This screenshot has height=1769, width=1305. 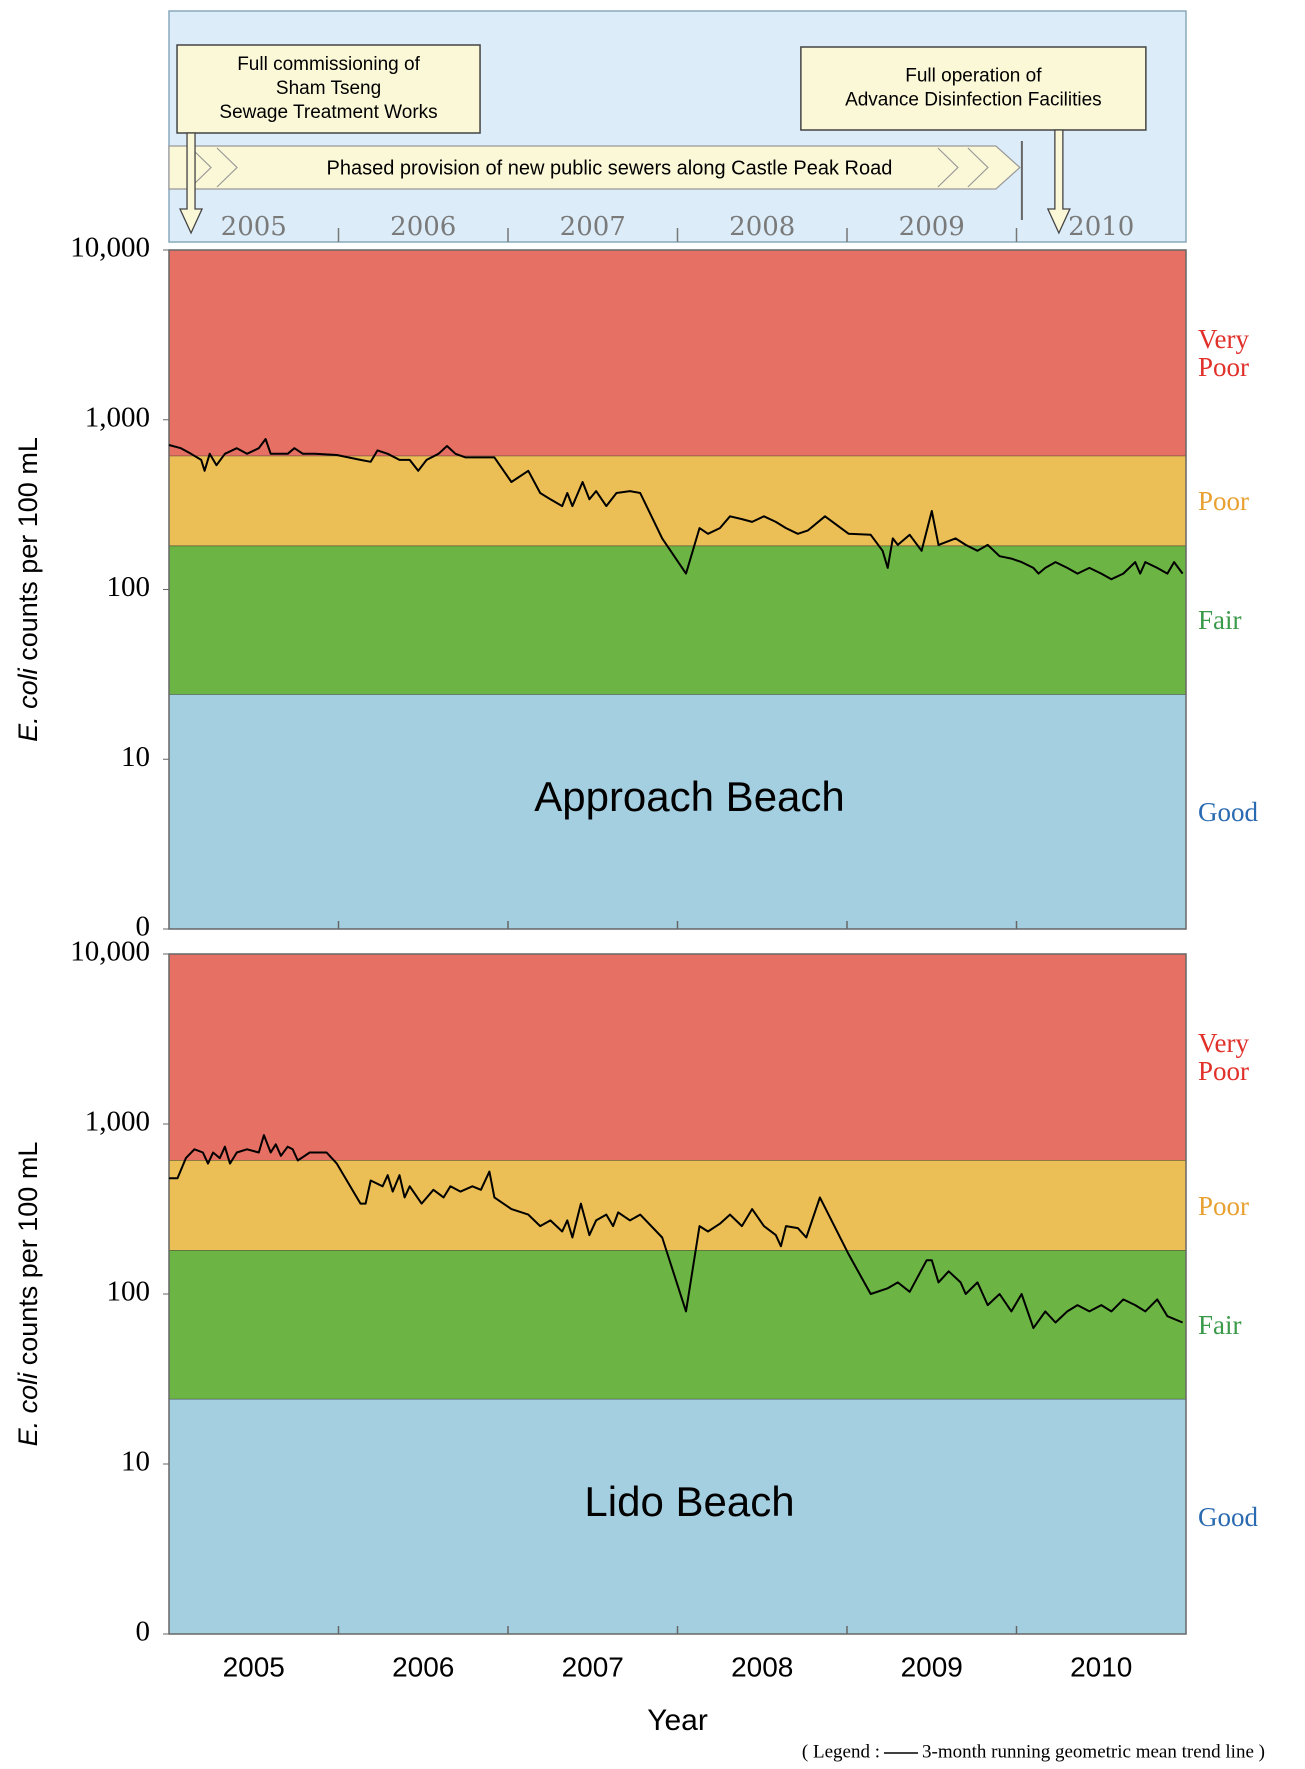 I want to click on callout-text: Full operation of, so click(x=973, y=76).